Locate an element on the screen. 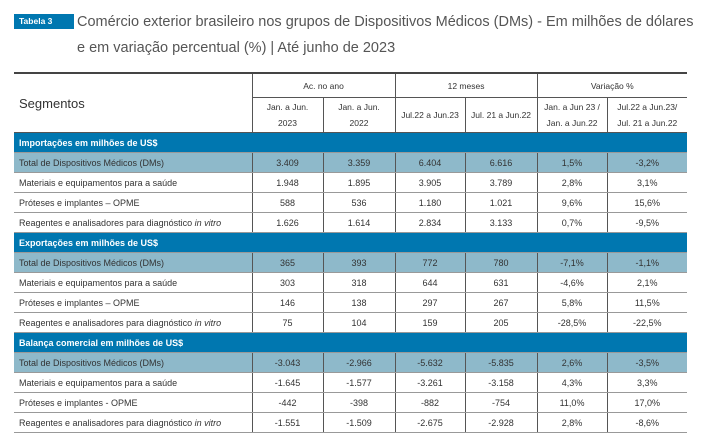 The image size is (703, 438). column-header-line: Jul.22 a Jun.23/ is located at coordinates (647, 107).